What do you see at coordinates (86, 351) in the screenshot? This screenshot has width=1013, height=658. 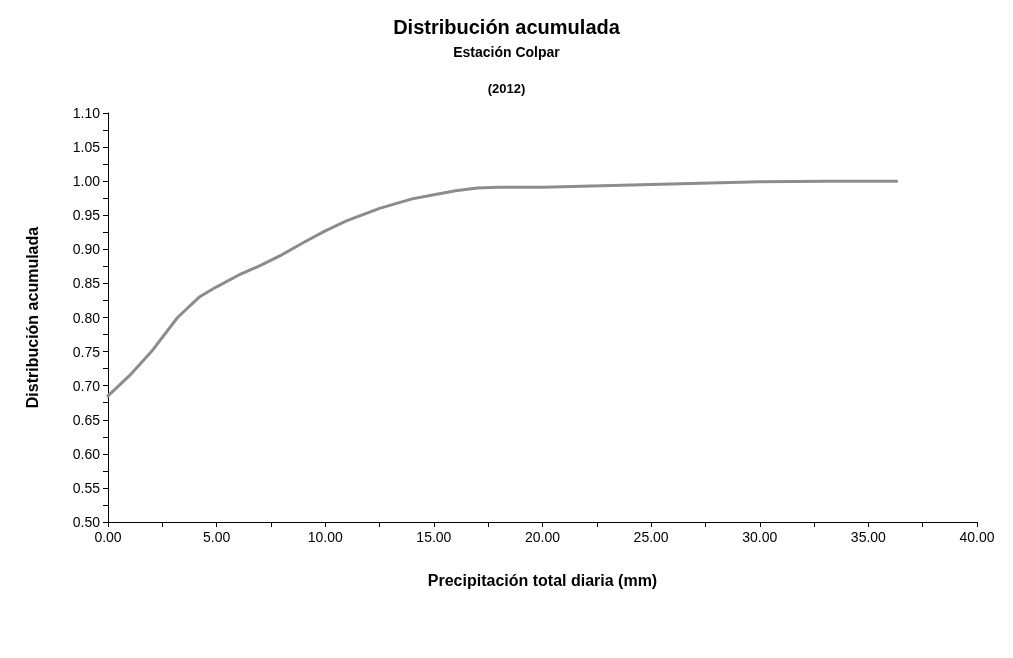 I see `y-tick-label: 0.75` at bounding box center [86, 351].